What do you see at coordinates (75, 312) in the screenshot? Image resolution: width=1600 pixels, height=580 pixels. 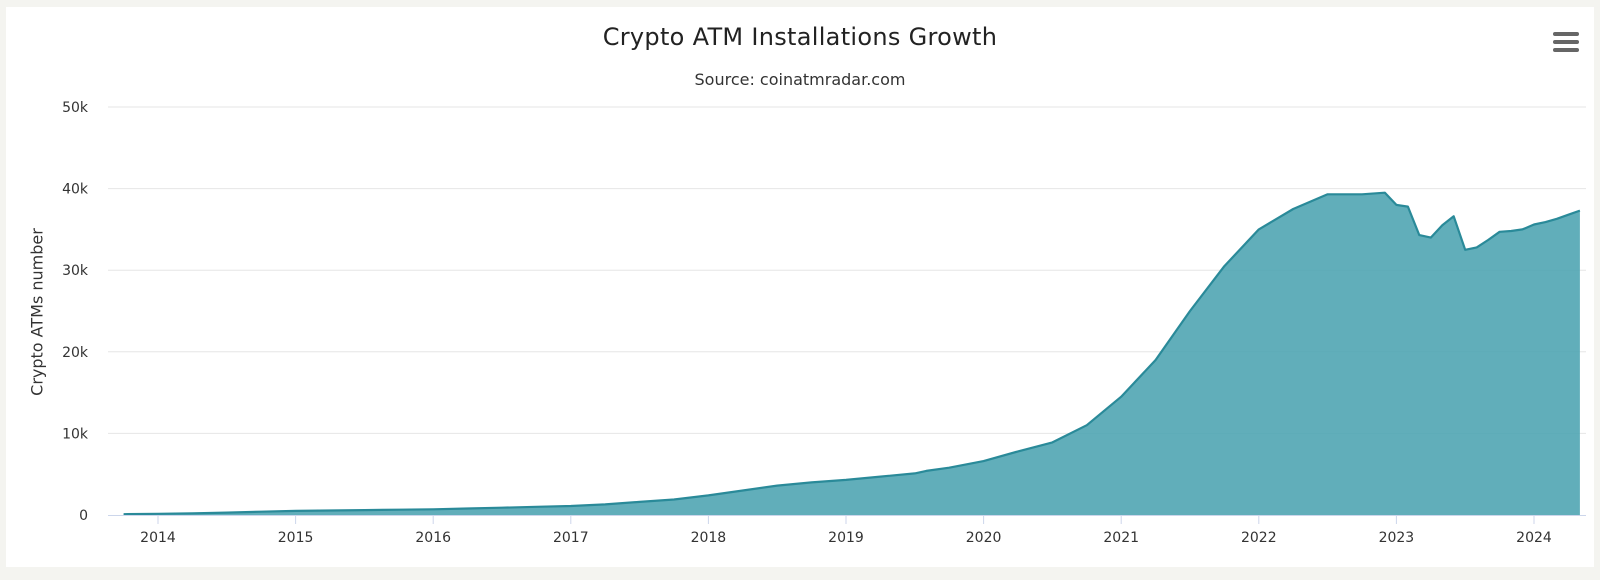 I see `y-axis: 0 10k 20k 30k 40k 50k` at bounding box center [75, 312].